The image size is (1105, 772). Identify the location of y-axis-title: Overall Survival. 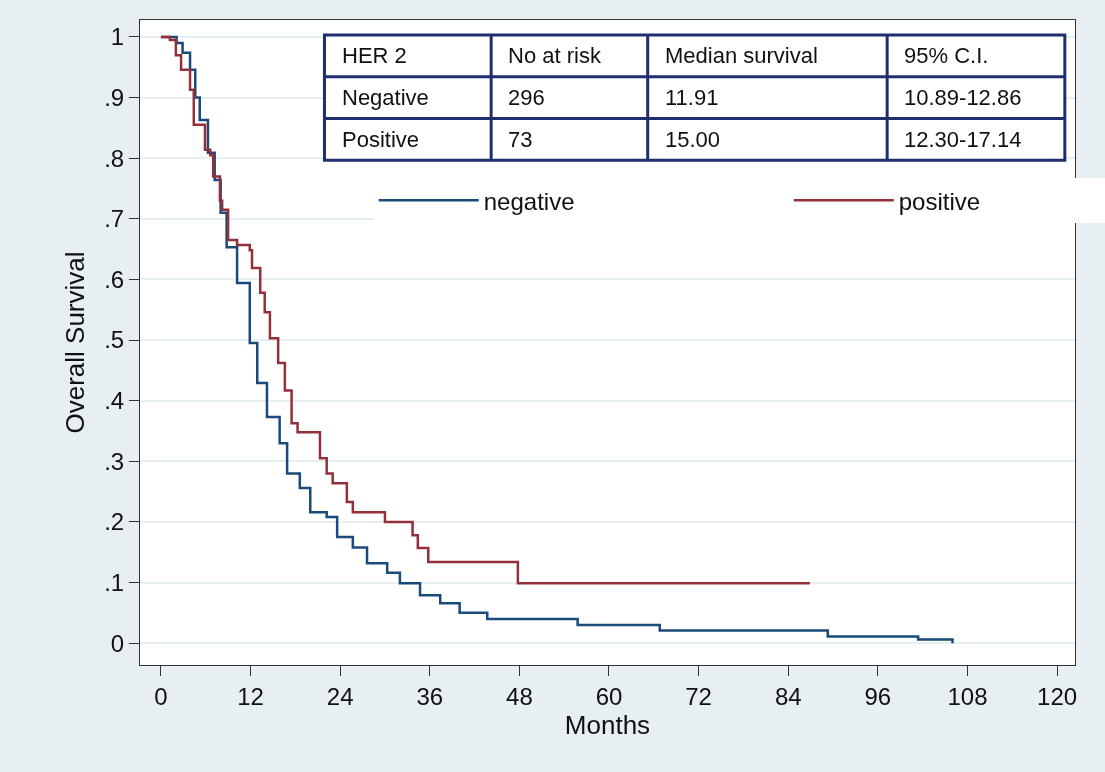
(74, 342).